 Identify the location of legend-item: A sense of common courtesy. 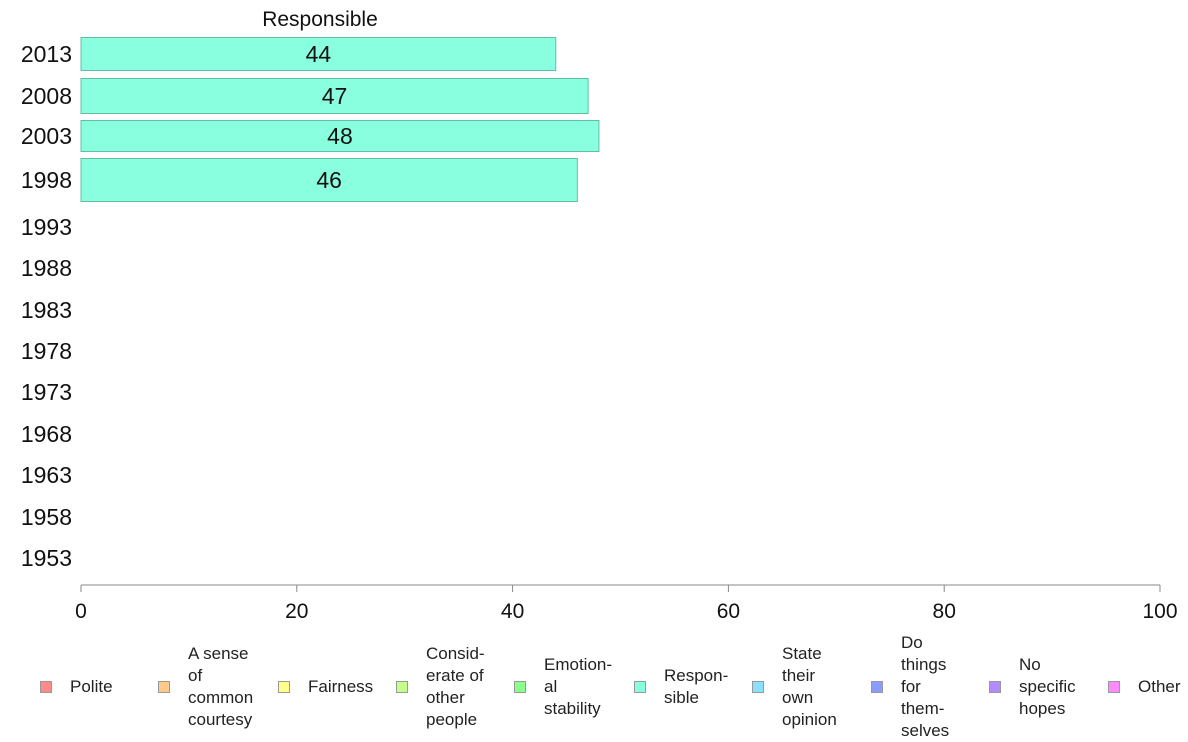
(205, 687).